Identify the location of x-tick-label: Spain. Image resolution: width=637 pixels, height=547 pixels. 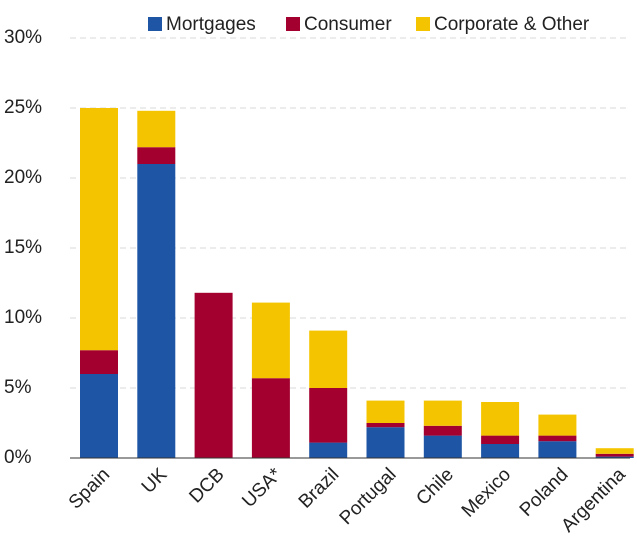
(89, 488).